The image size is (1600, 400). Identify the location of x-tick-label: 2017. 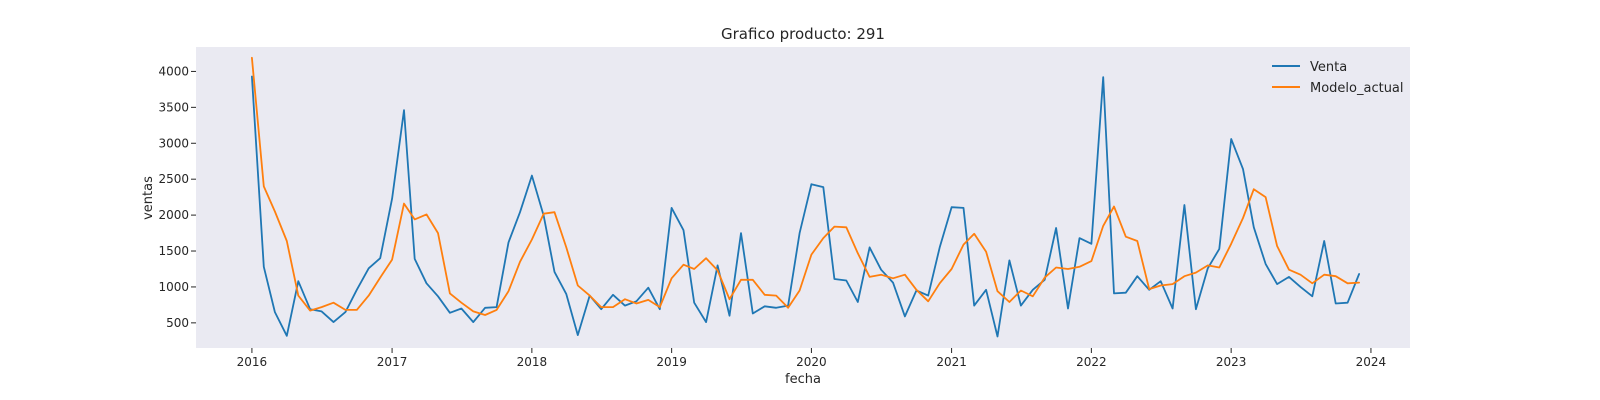
(392, 362).